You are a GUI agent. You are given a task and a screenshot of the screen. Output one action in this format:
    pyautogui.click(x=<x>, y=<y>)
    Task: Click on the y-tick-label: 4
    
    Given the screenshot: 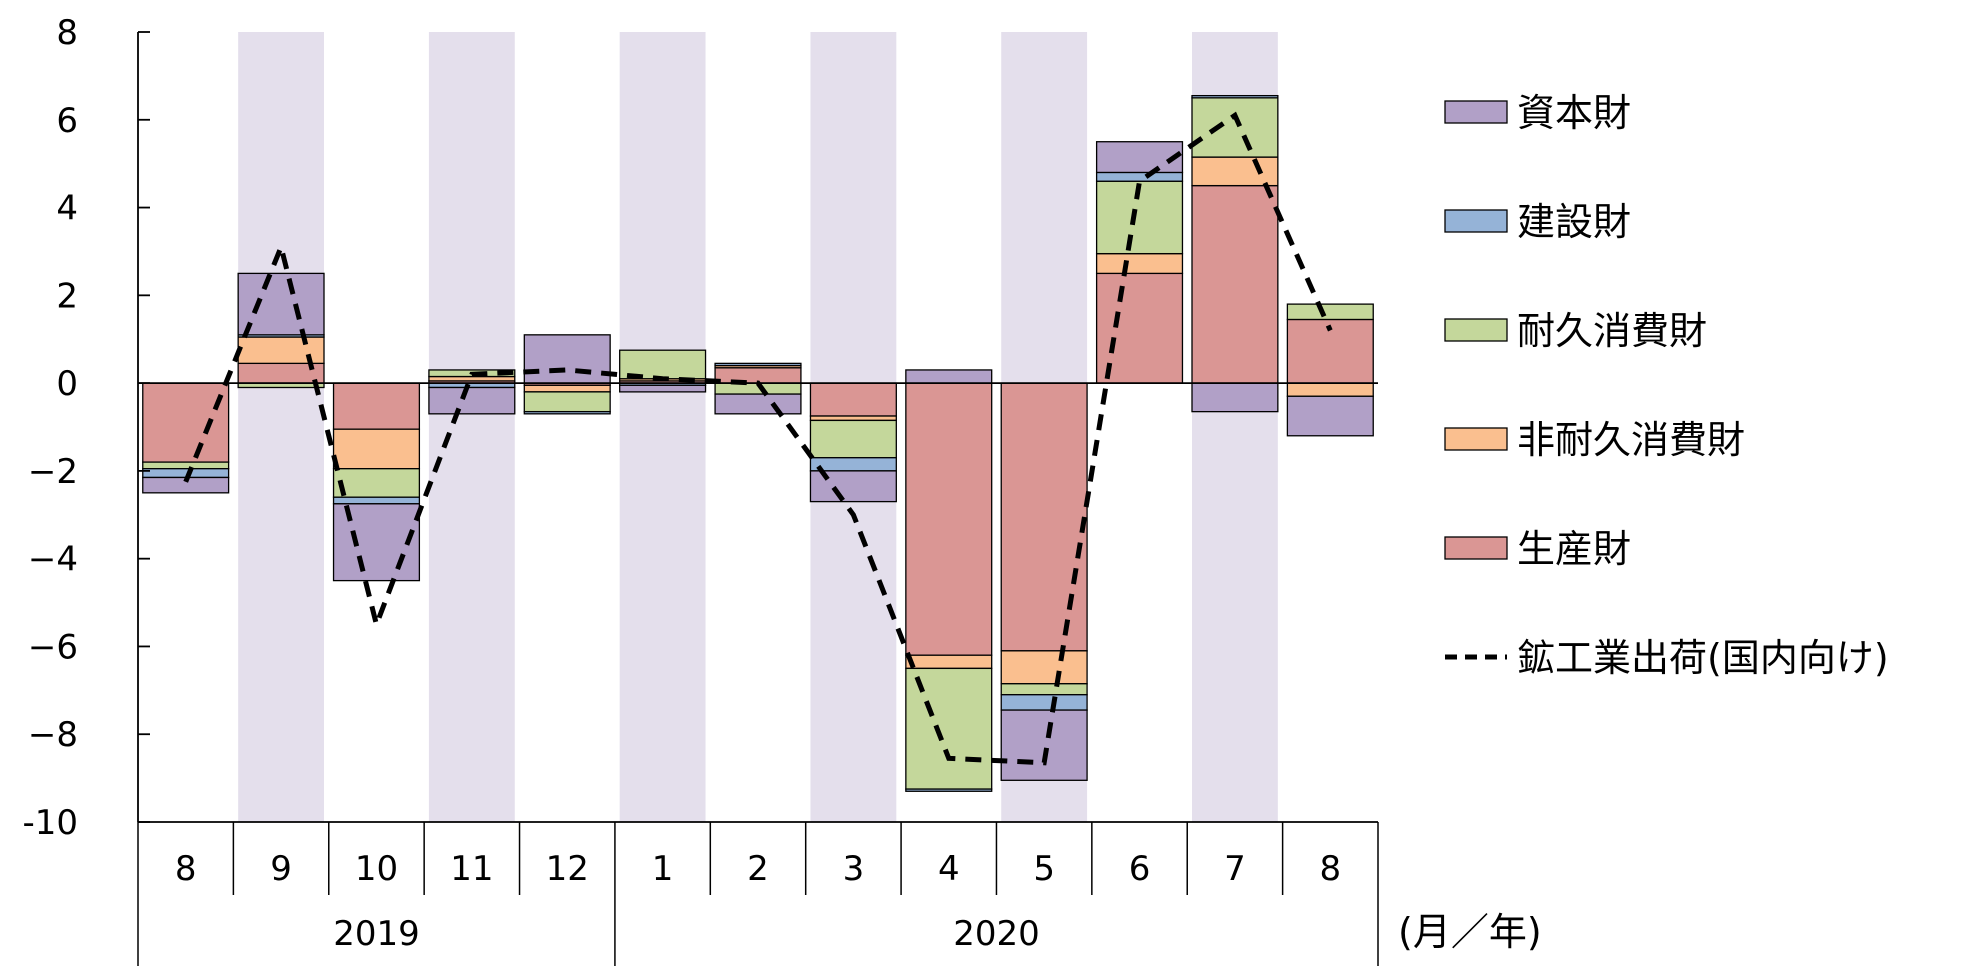 What is the action you would take?
    pyautogui.click(x=67, y=209)
    